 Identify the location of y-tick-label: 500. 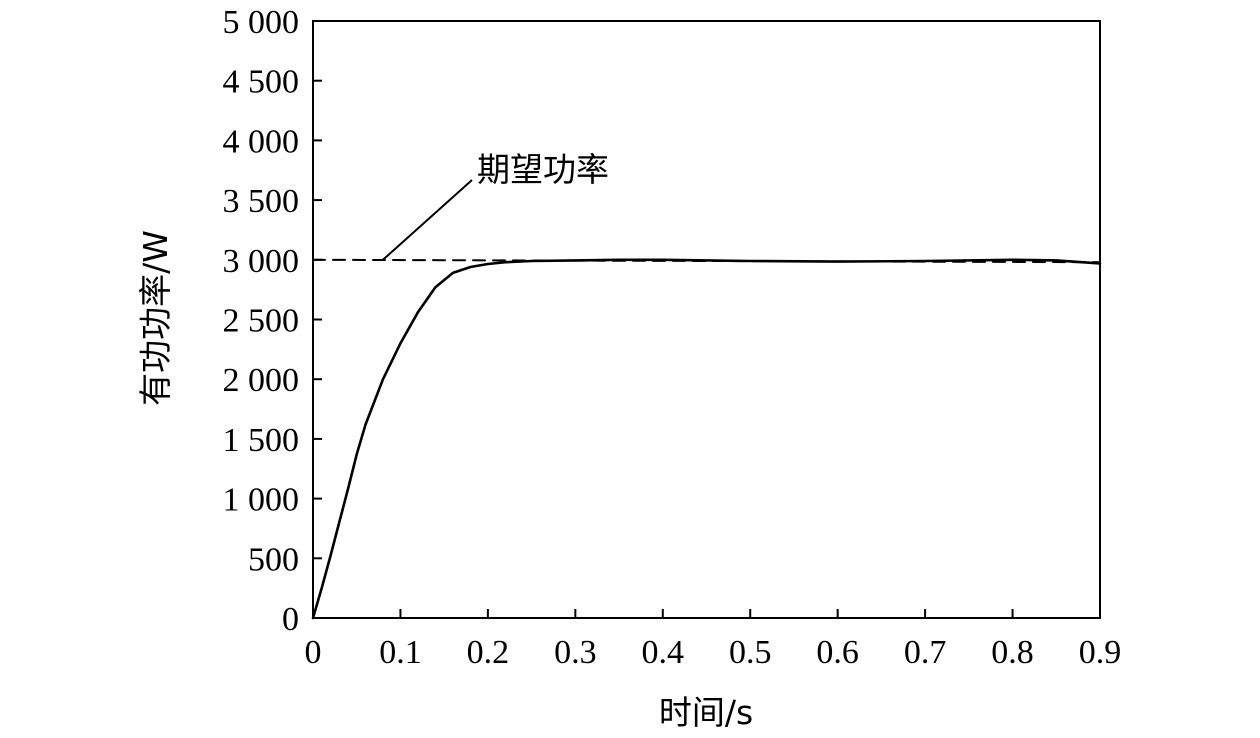
(273, 559).